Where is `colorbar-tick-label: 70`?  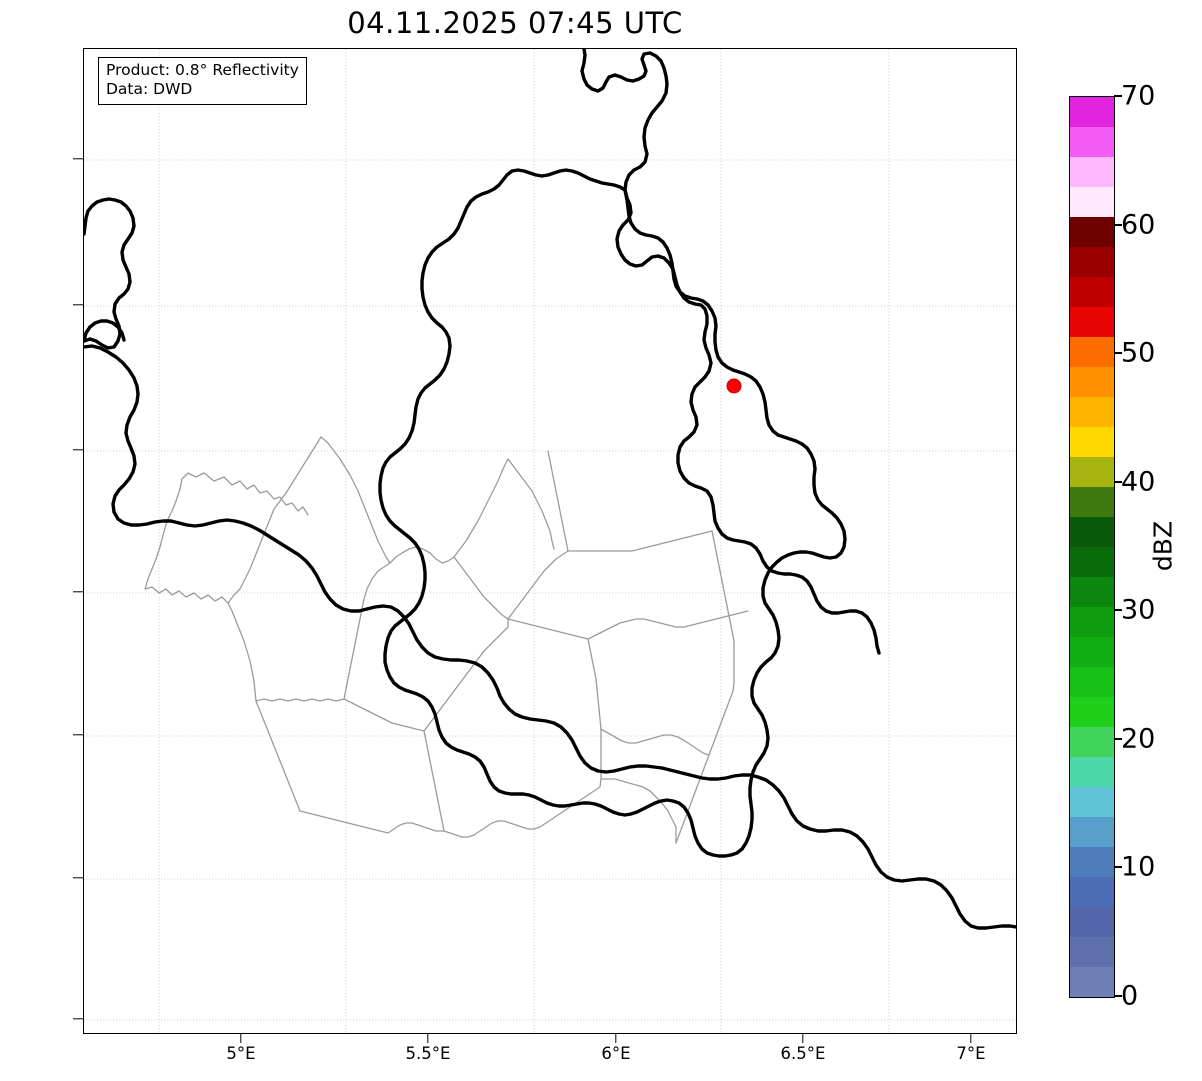 colorbar-tick-label: 70 is located at coordinates (1138, 96).